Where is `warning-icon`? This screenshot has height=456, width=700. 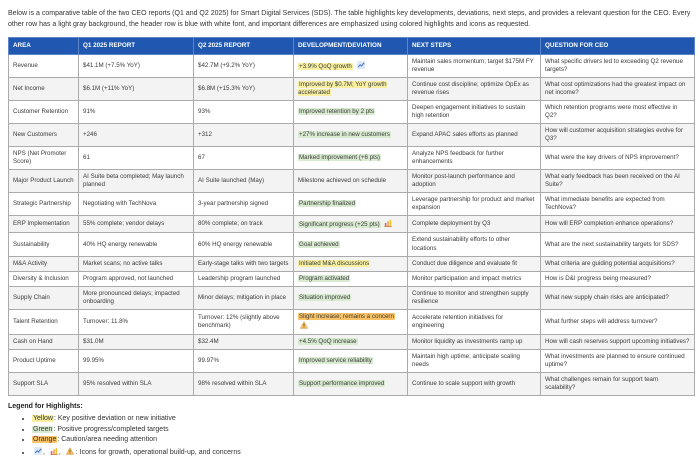 warning-icon is located at coordinates (304, 325).